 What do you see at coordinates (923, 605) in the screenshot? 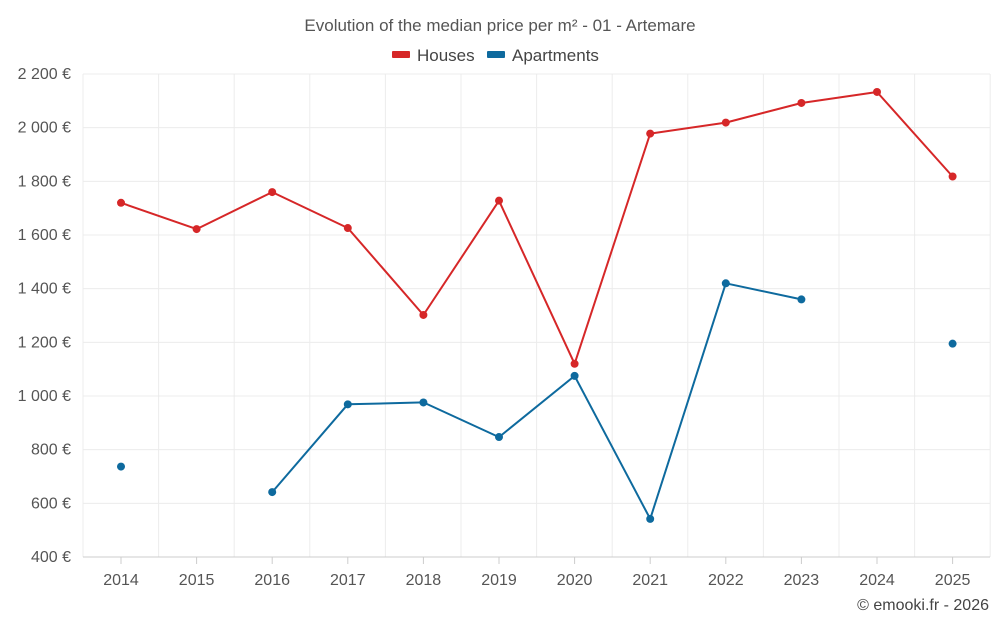
I see `credit-text: © emooki.fr - 2026` at bounding box center [923, 605].